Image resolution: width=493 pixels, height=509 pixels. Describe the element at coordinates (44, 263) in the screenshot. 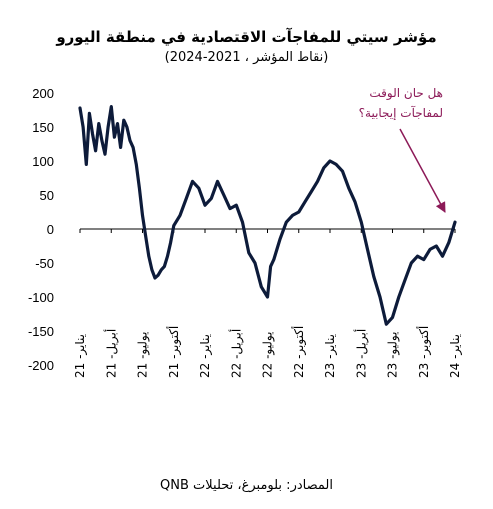

I see `y-tick-label: -50` at that location.